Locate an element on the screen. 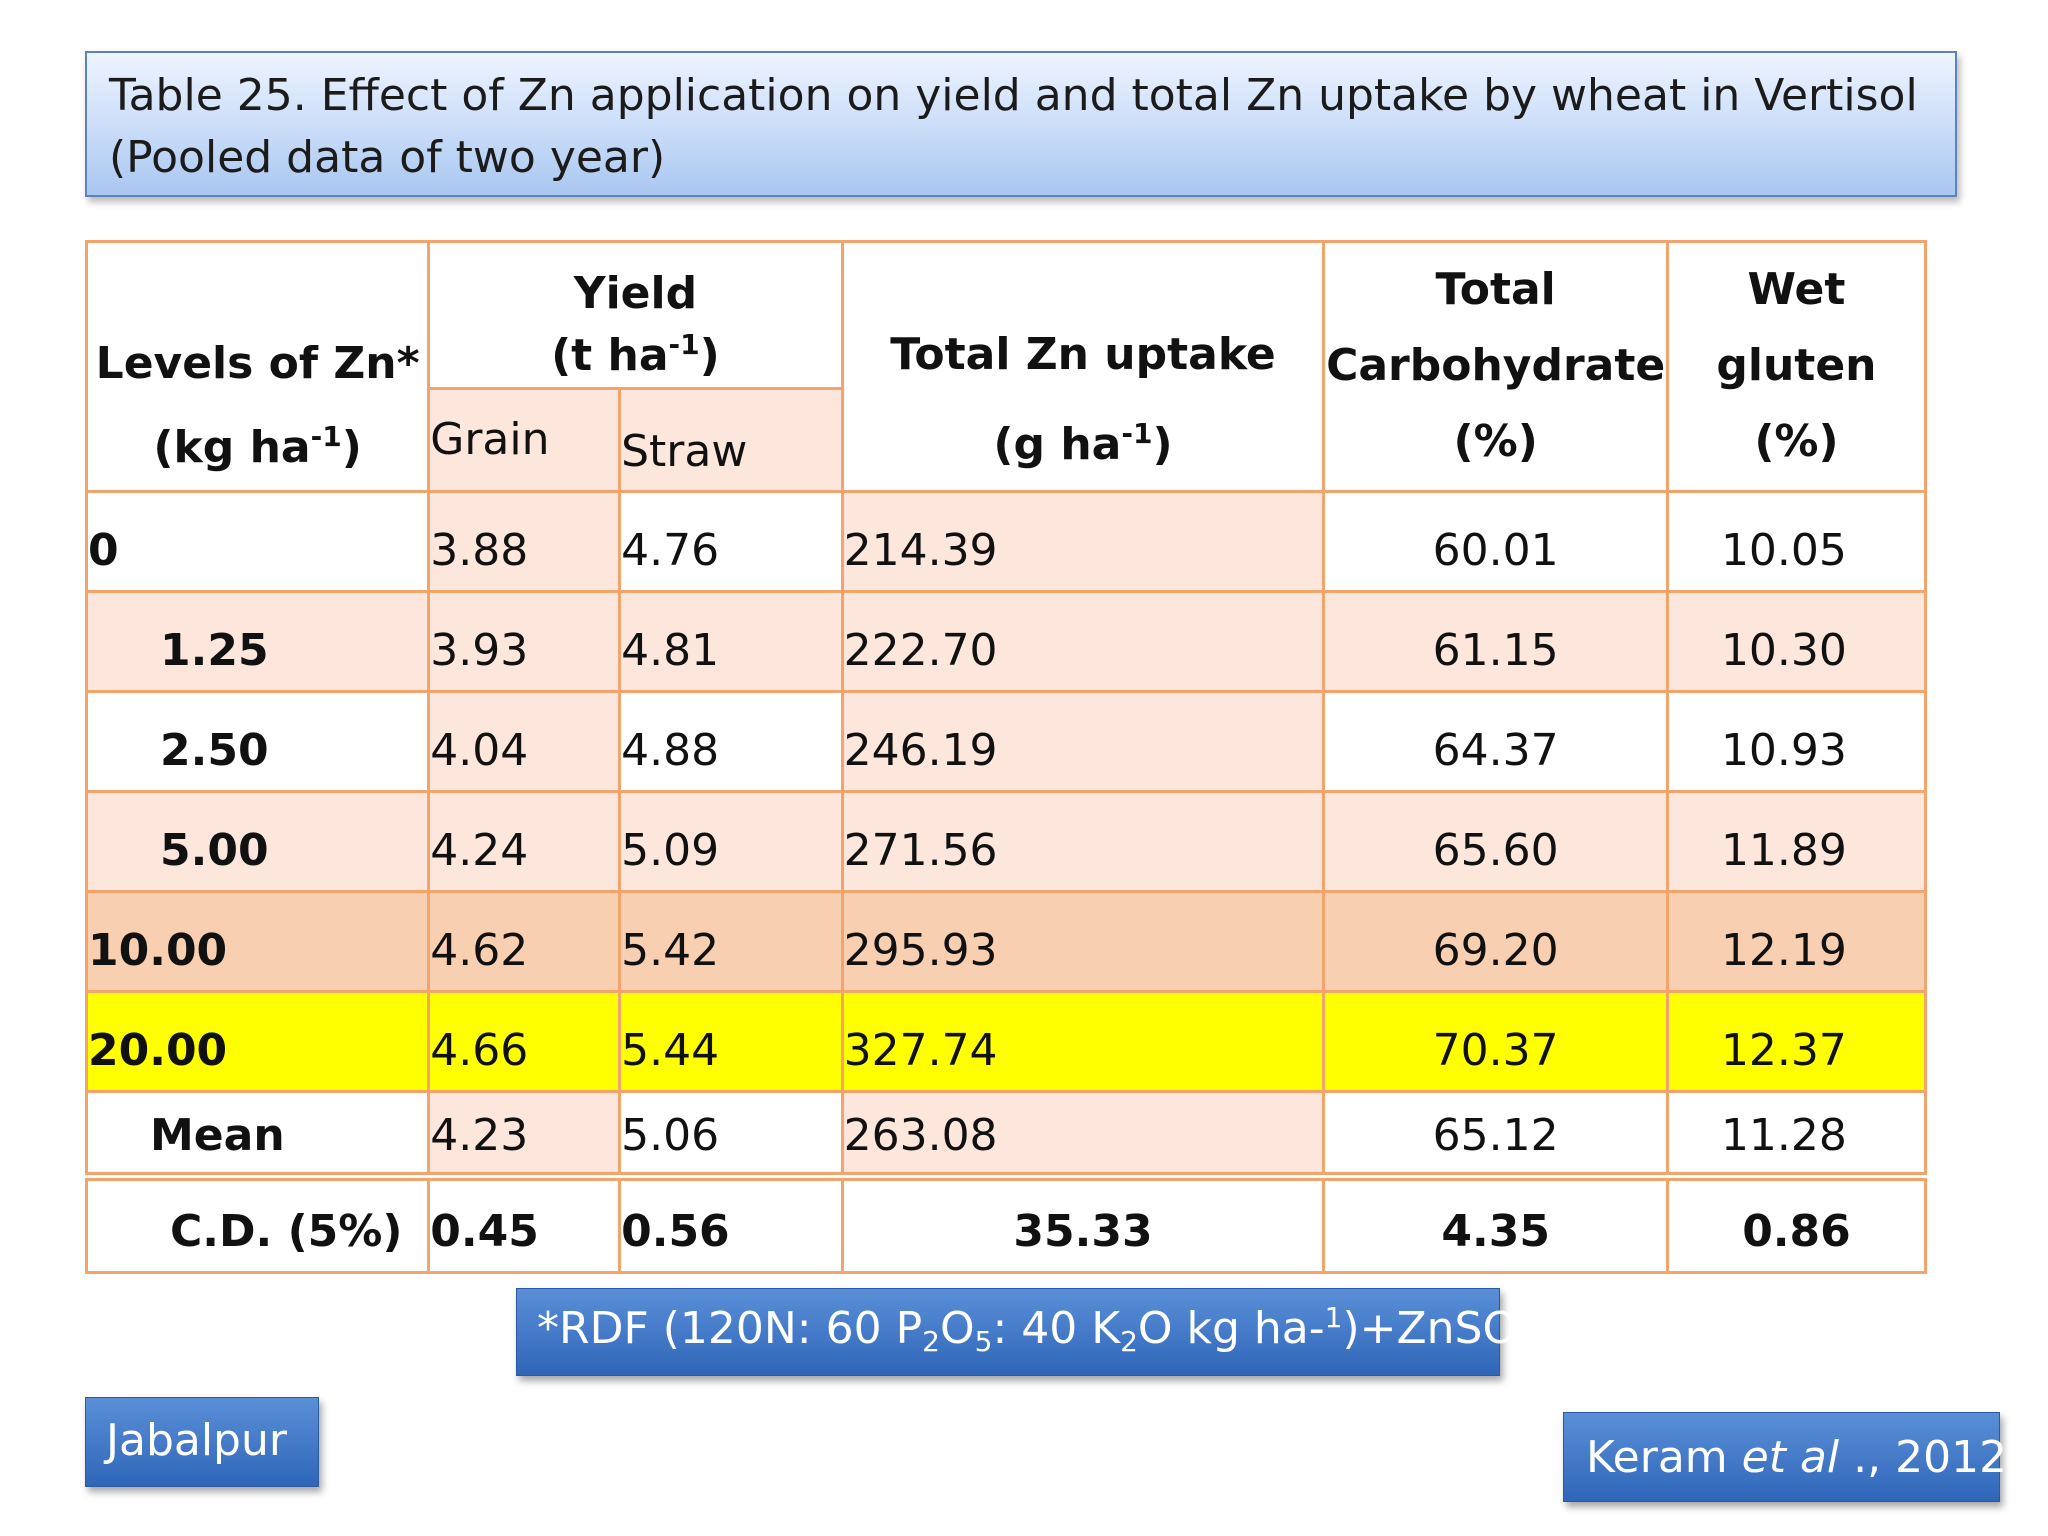 Image resolution: width=2048 pixels, height=1536 pixels. header-levels: Levels of Zn* (kg ha-1) is located at coordinates (257, 366).